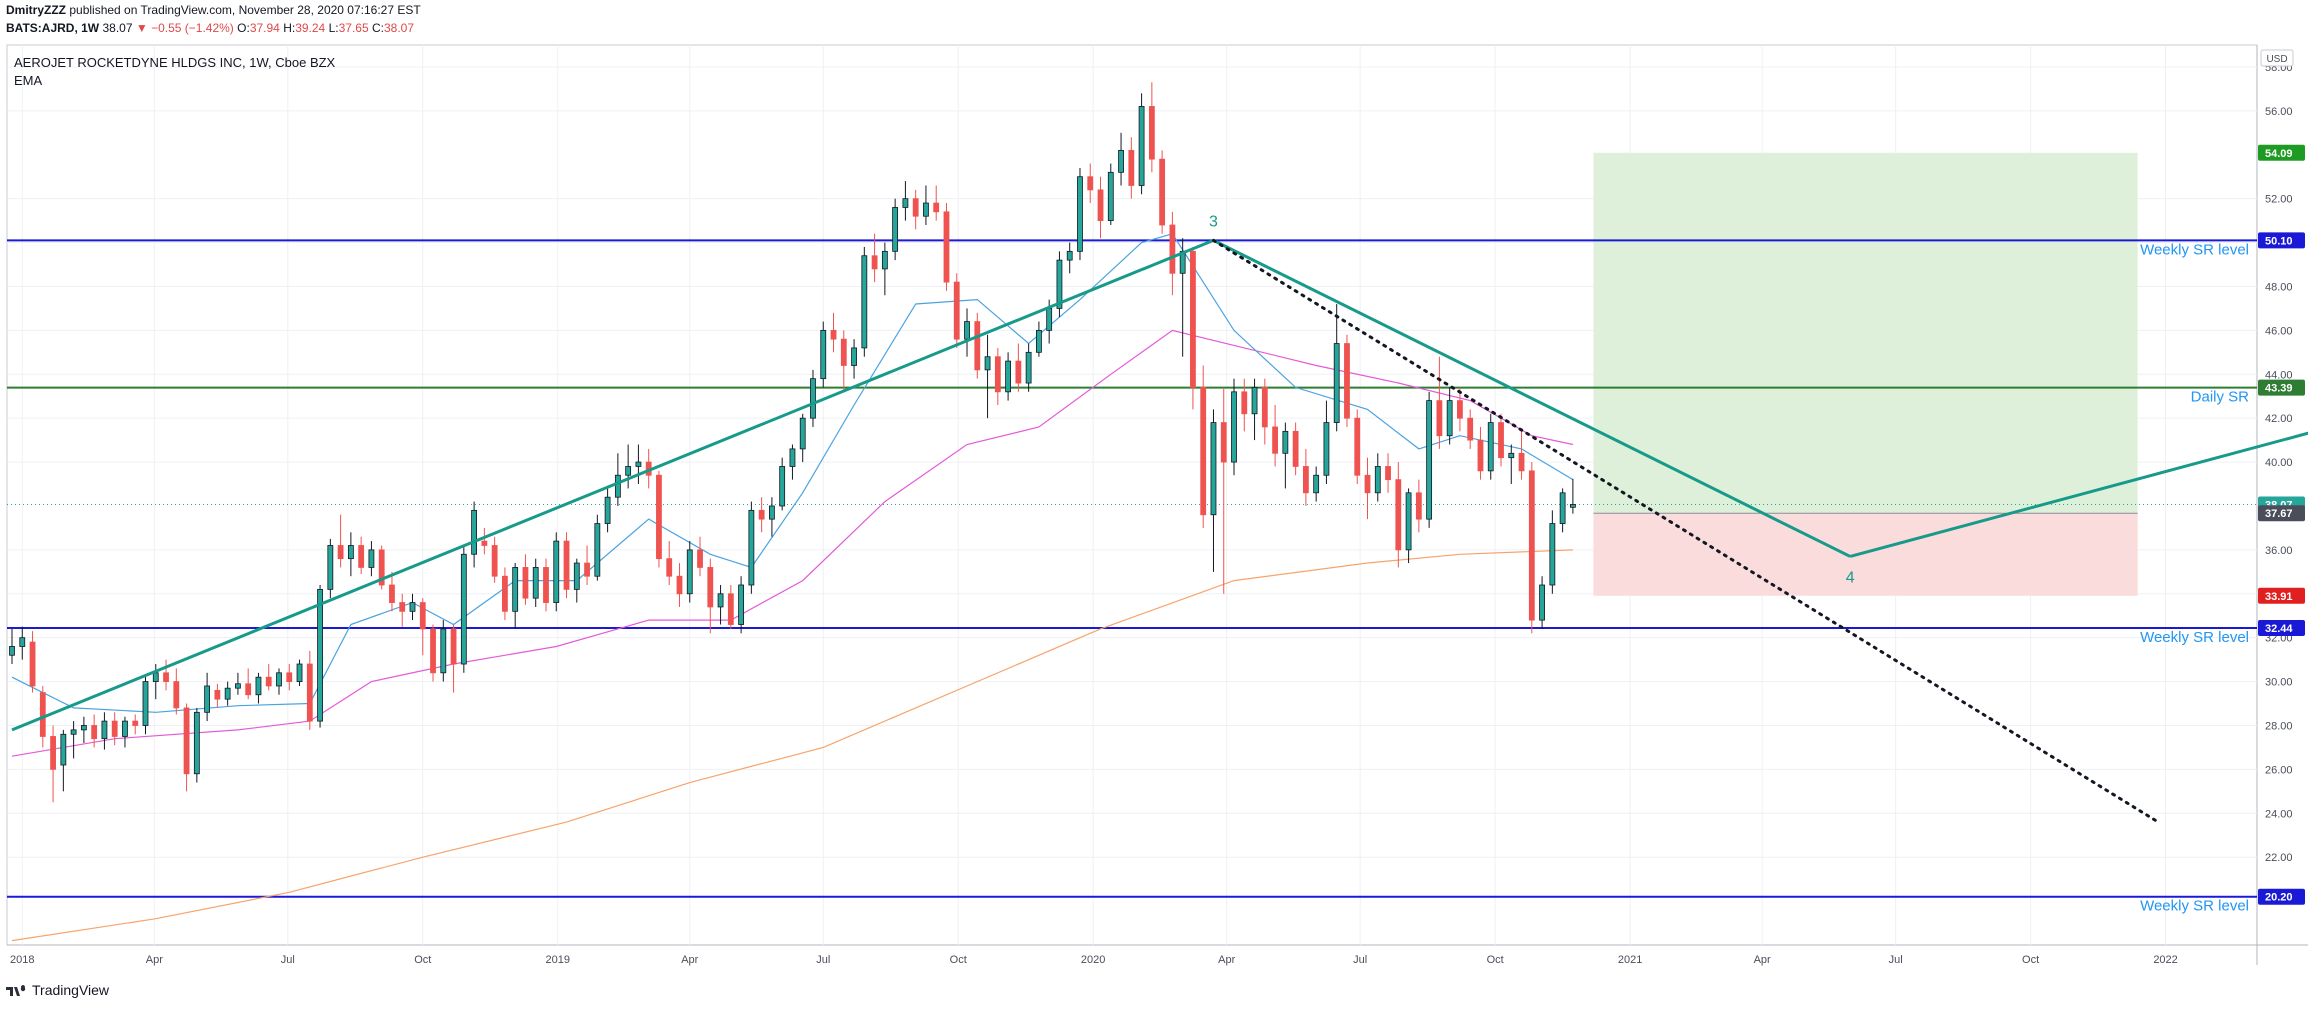  I want to click on price-tag-value: 50.10, so click(2279, 241).